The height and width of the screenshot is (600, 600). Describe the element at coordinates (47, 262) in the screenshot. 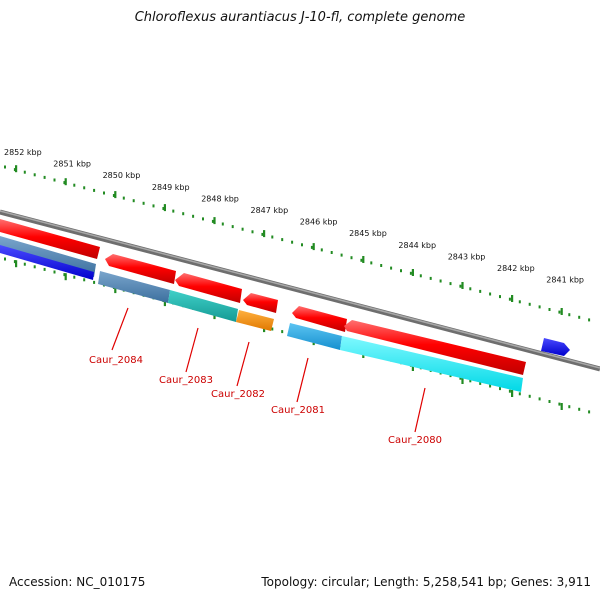

I see `gene-bar-blue` at that location.